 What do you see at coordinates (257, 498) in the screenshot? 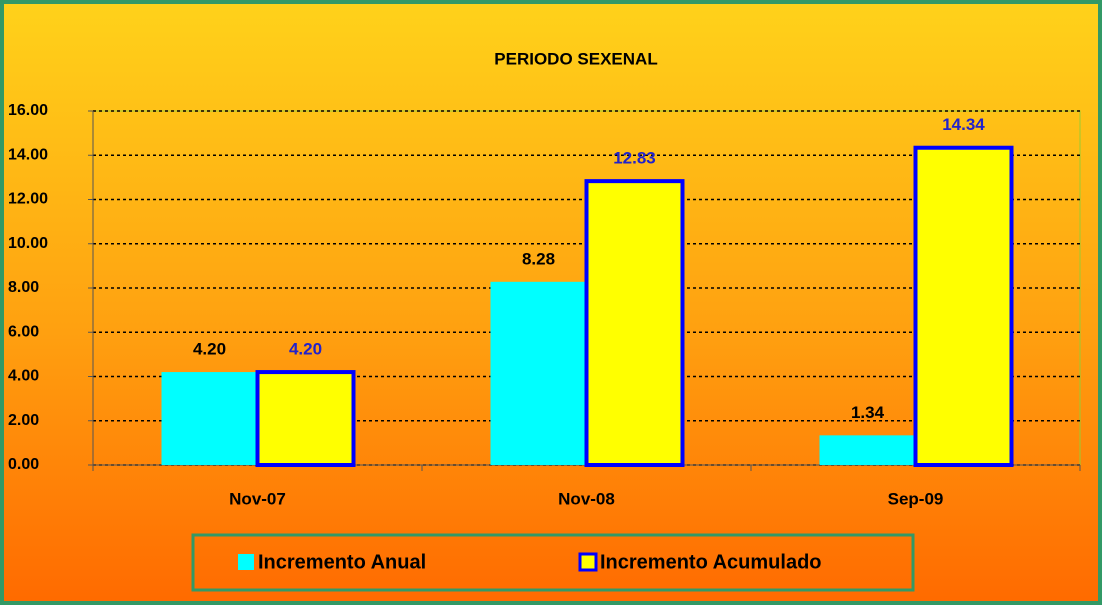
I see `x-tick-label: Nov-07` at bounding box center [257, 498].